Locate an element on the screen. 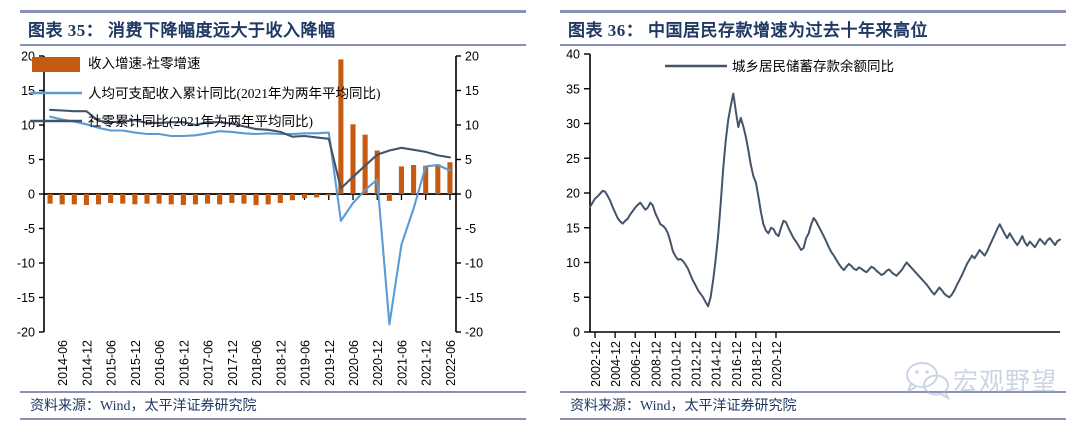  figure-35-source-block: 资料来源：Wind，太平洋证券研究院 is located at coordinates (273, 405).